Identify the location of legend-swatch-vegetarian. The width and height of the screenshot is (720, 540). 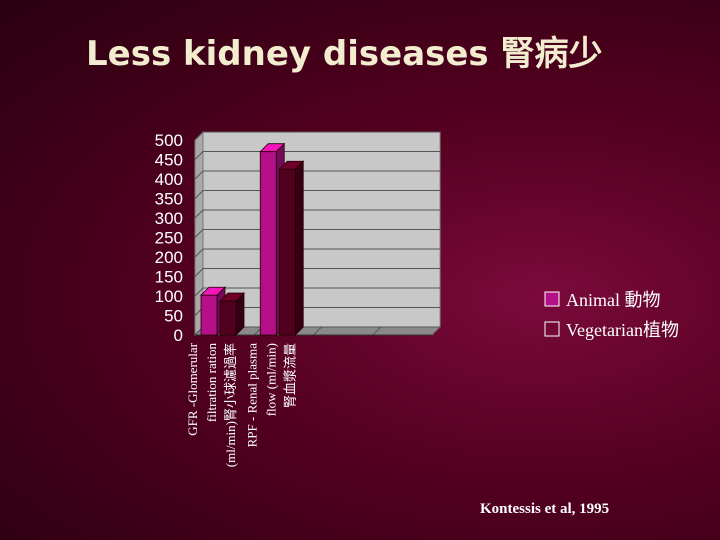
(552, 329).